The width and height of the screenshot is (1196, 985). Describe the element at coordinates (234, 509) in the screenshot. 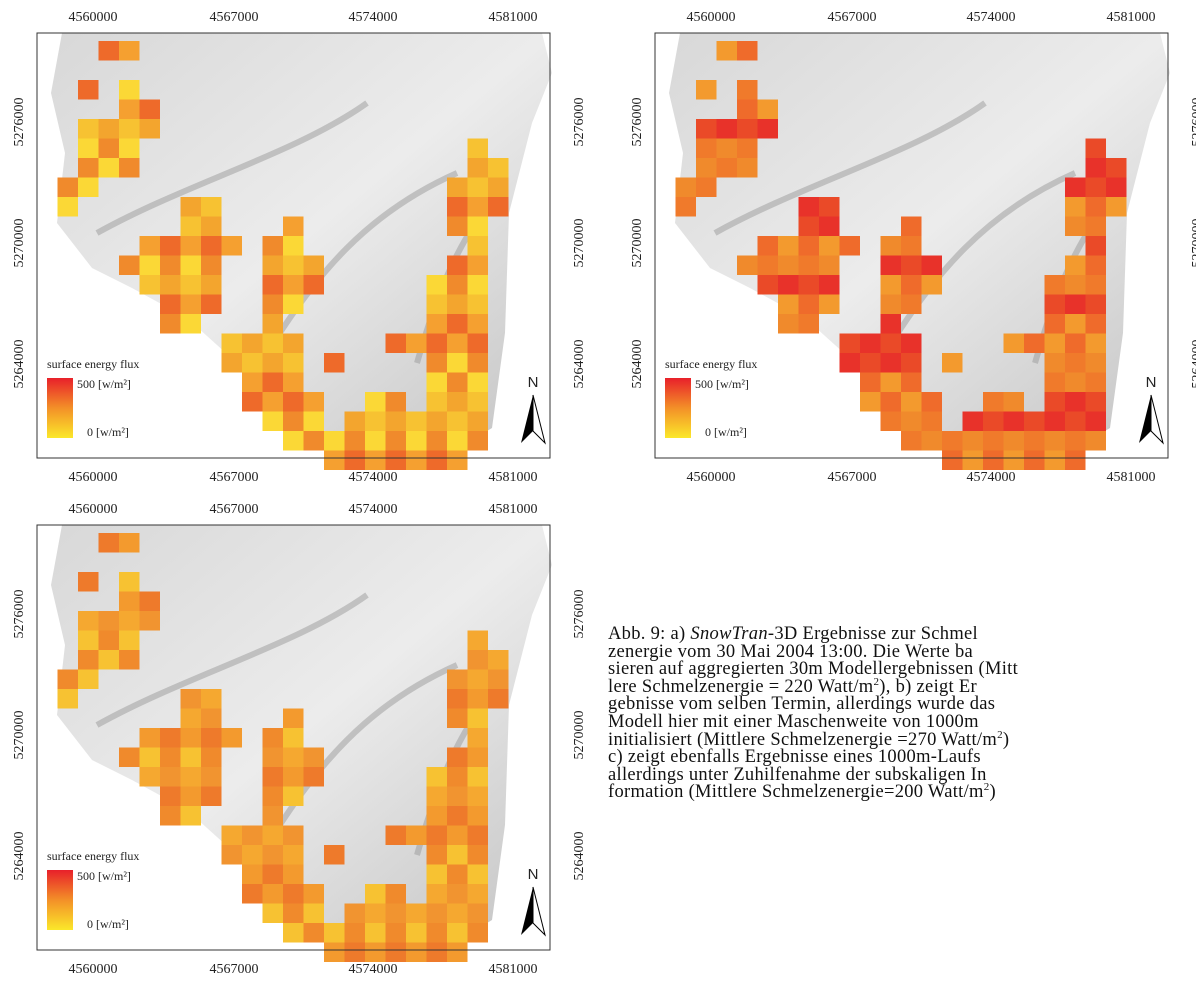

I see `x-tick-label: 4567000` at that location.